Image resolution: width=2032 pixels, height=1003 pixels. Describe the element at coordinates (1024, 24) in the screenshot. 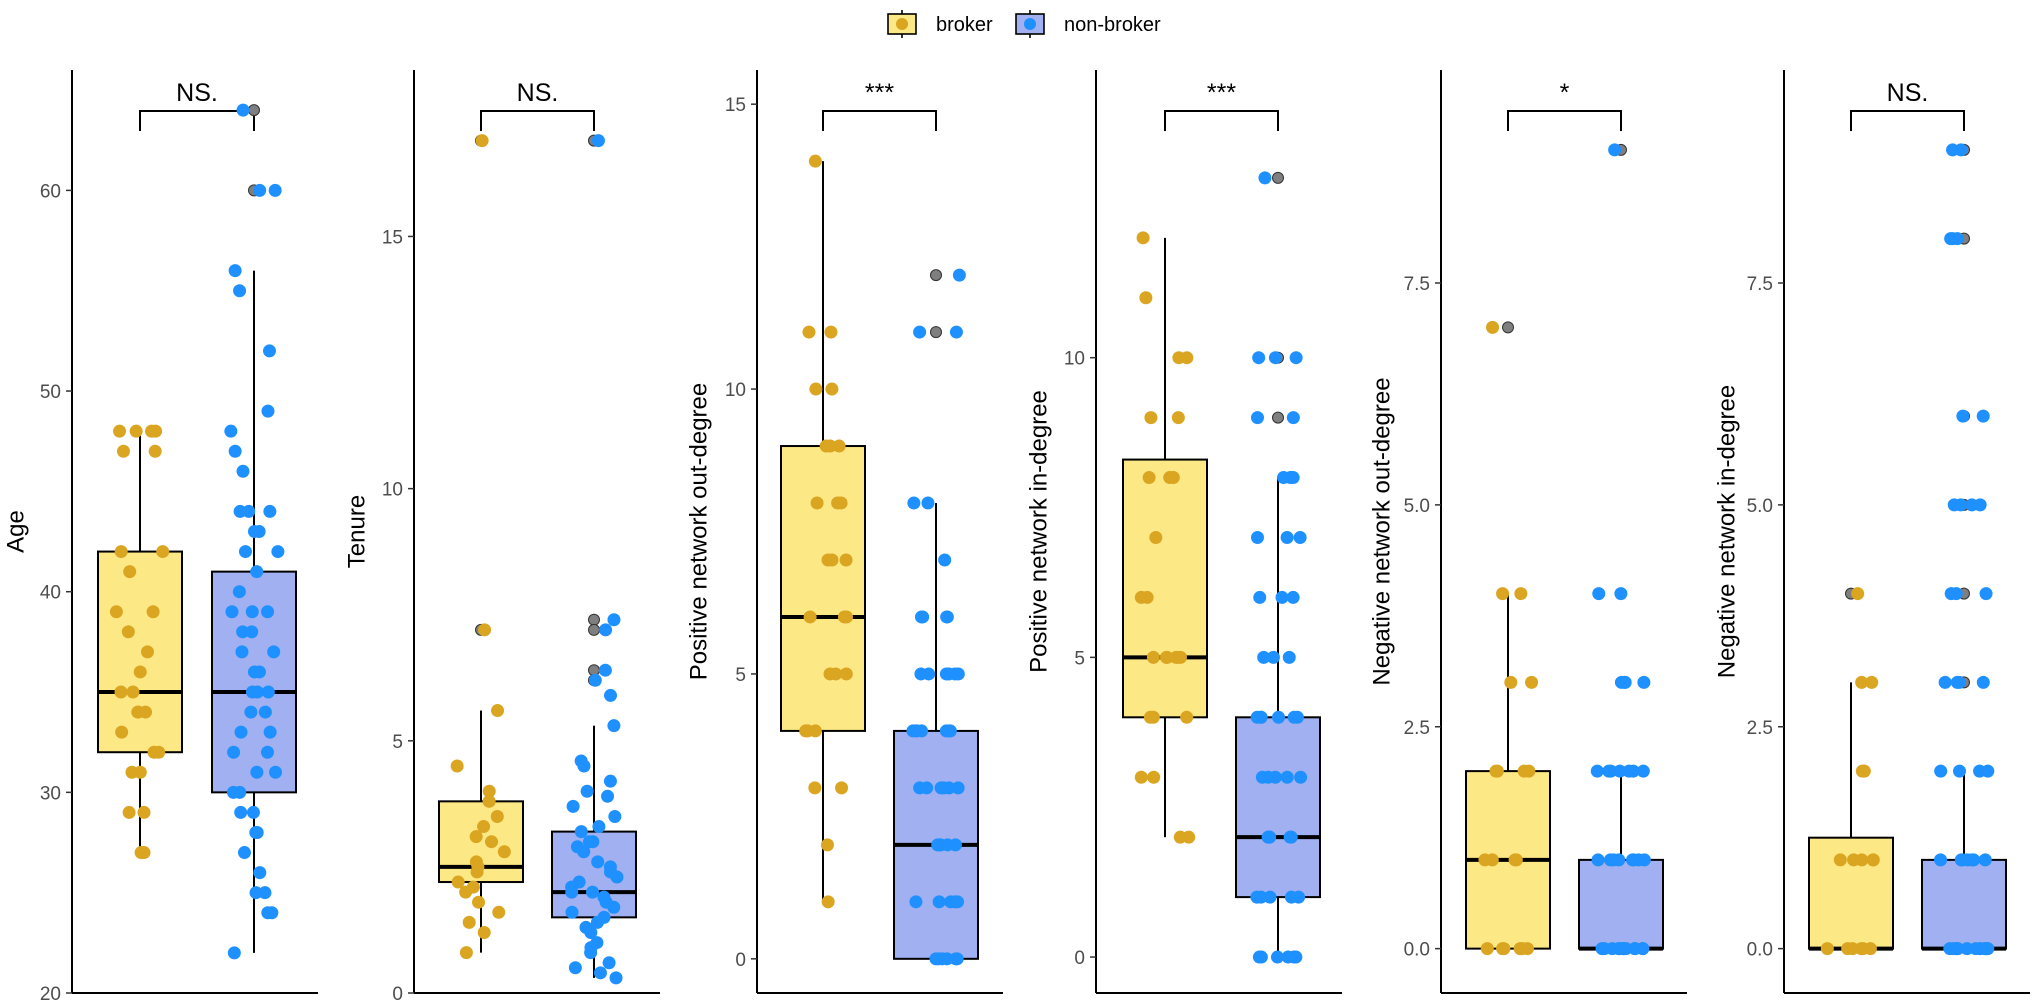

I see `legend: broker non-broker` at that location.